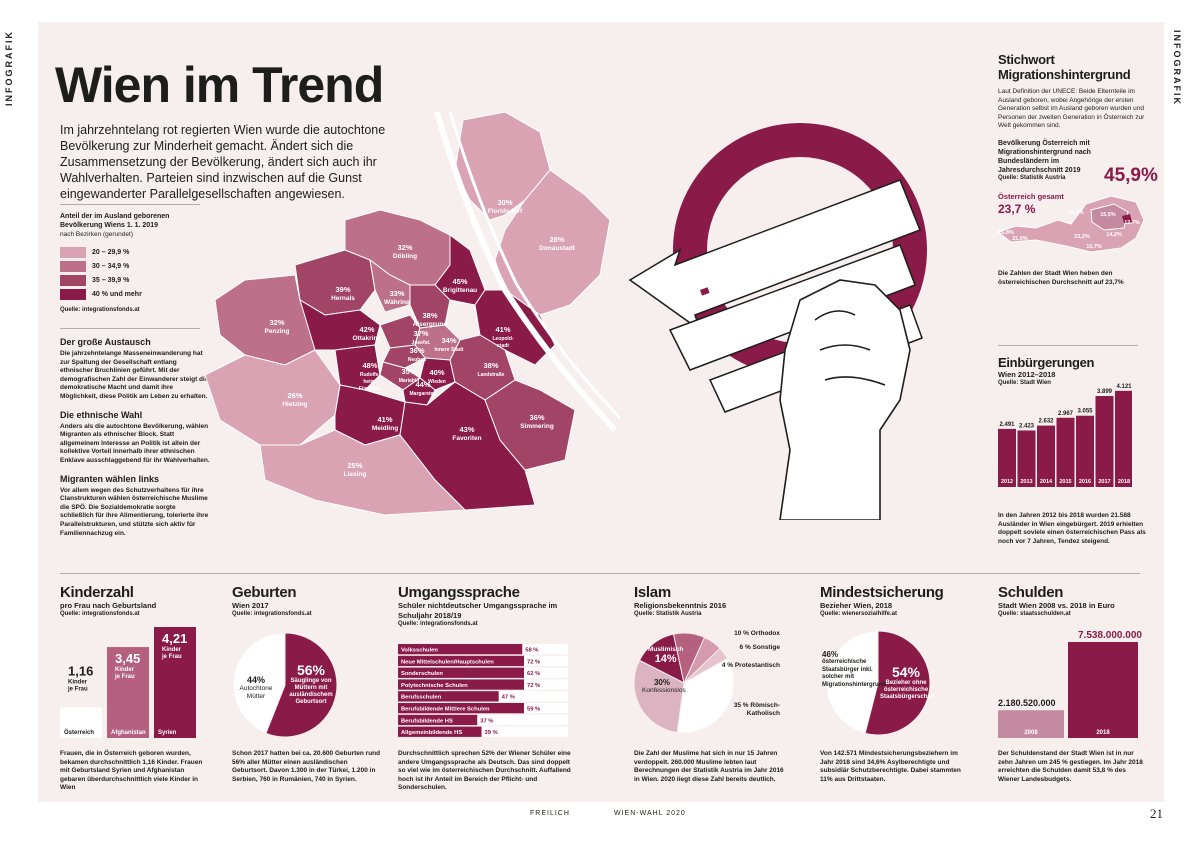 The width and height of the screenshot is (1200, 845). Describe the element at coordinates (503, 346) in the screenshot. I see `district-name: stadt` at that location.